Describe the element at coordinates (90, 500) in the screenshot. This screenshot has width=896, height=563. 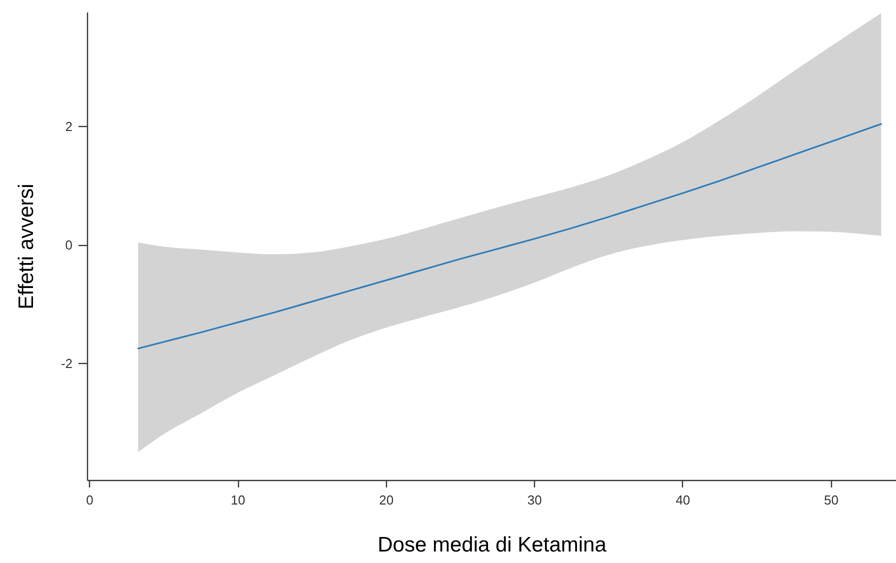
I see `x-tick-label: 0` at that location.